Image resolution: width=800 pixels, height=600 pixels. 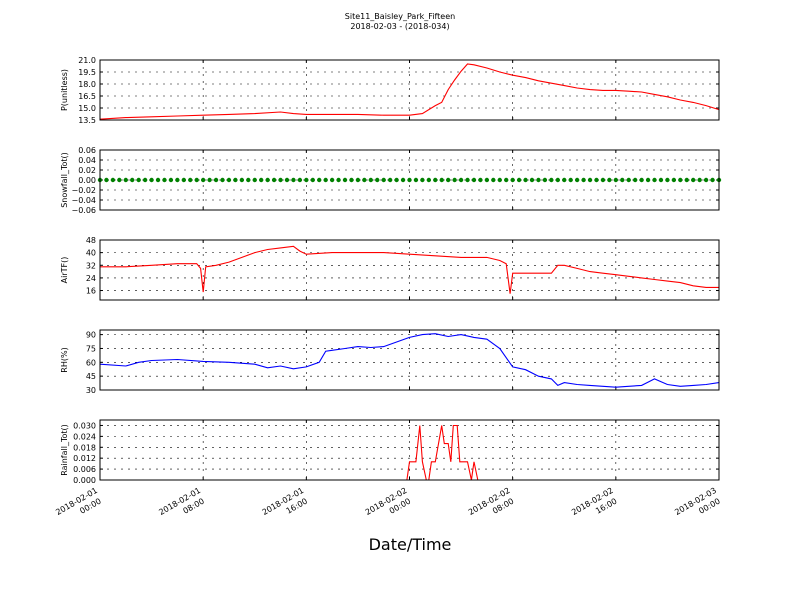 I want to click on y-tick-label: 32, so click(x=91, y=265).